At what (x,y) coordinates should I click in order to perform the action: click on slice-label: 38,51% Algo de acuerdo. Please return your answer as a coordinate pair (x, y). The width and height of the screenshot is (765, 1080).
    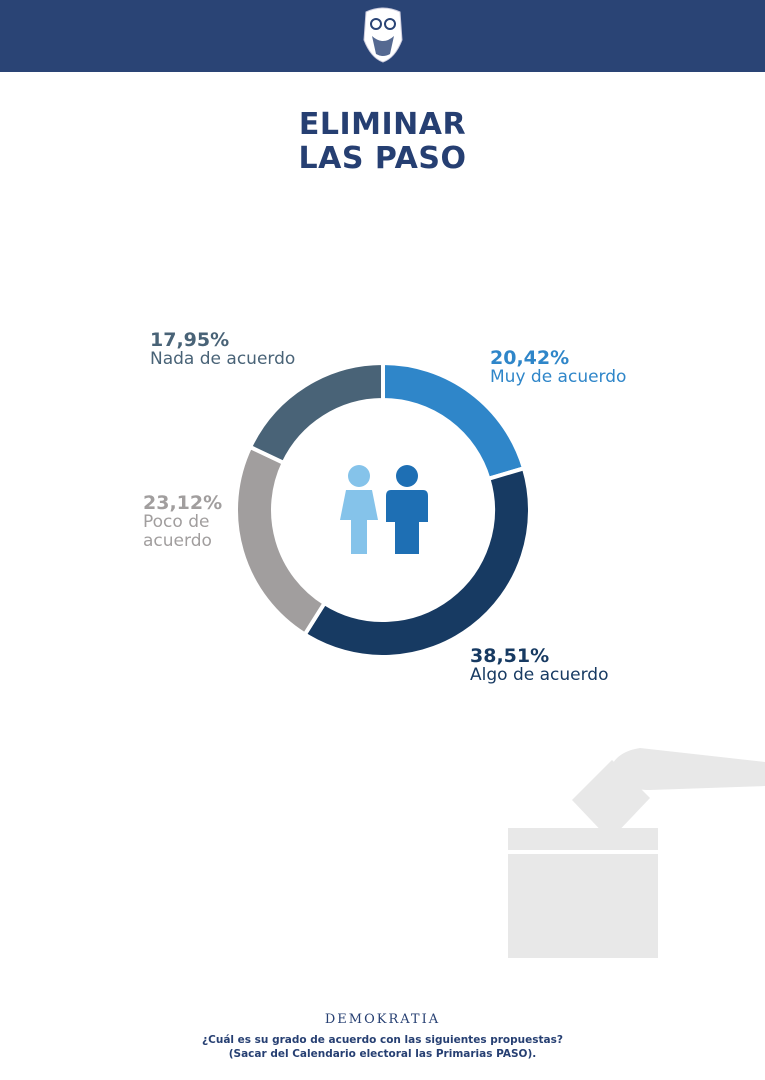
    Looking at the image, I should click on (539, 665).